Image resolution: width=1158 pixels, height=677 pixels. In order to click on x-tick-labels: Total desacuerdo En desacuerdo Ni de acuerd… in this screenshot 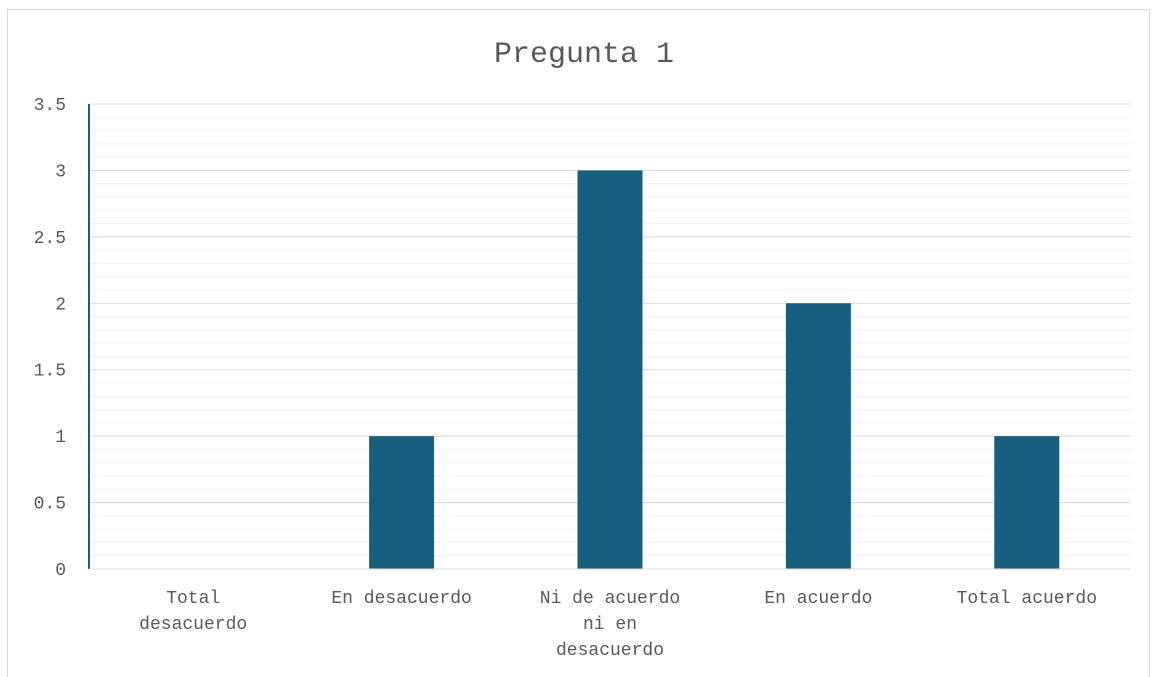, I will do `click(618, 625)`.